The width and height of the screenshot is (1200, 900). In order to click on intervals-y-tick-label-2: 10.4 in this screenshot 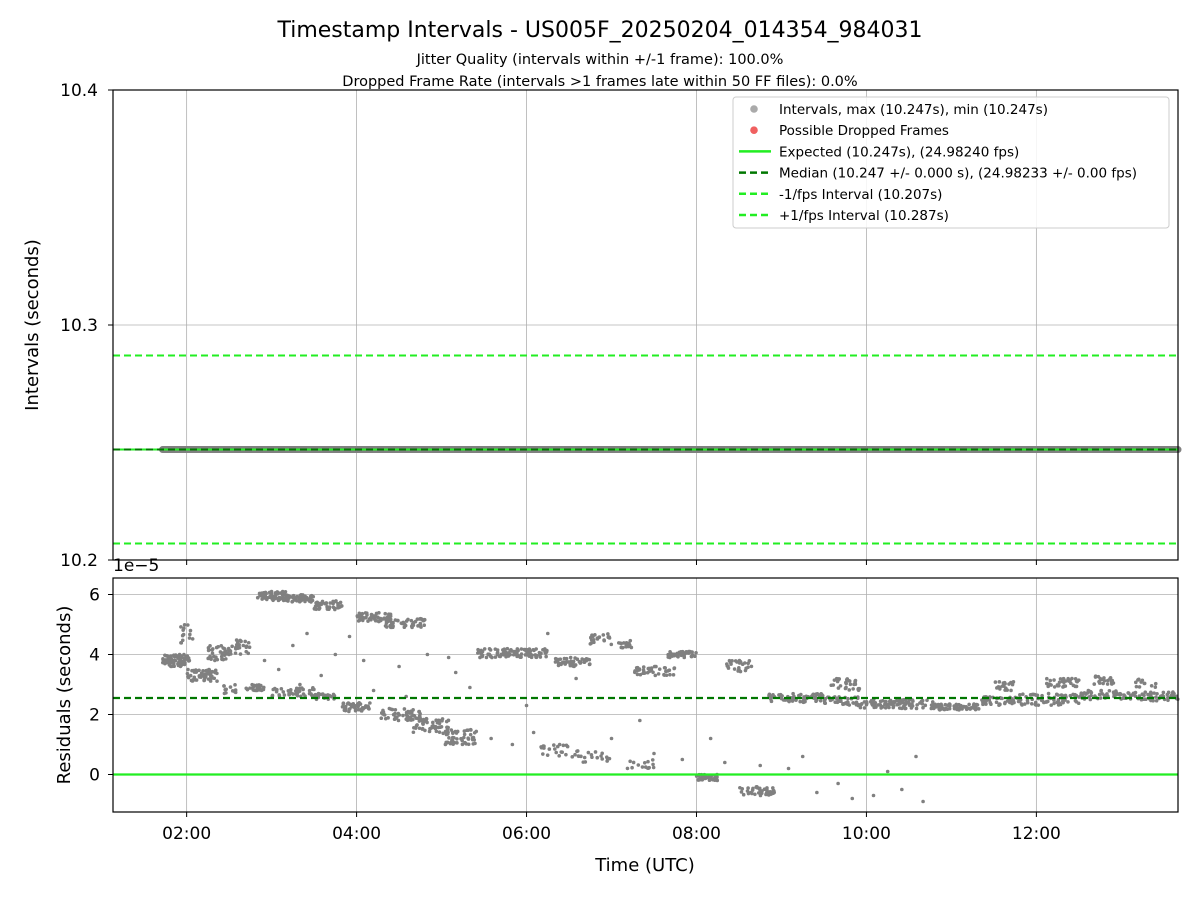, I will do `click(79, 91)`.